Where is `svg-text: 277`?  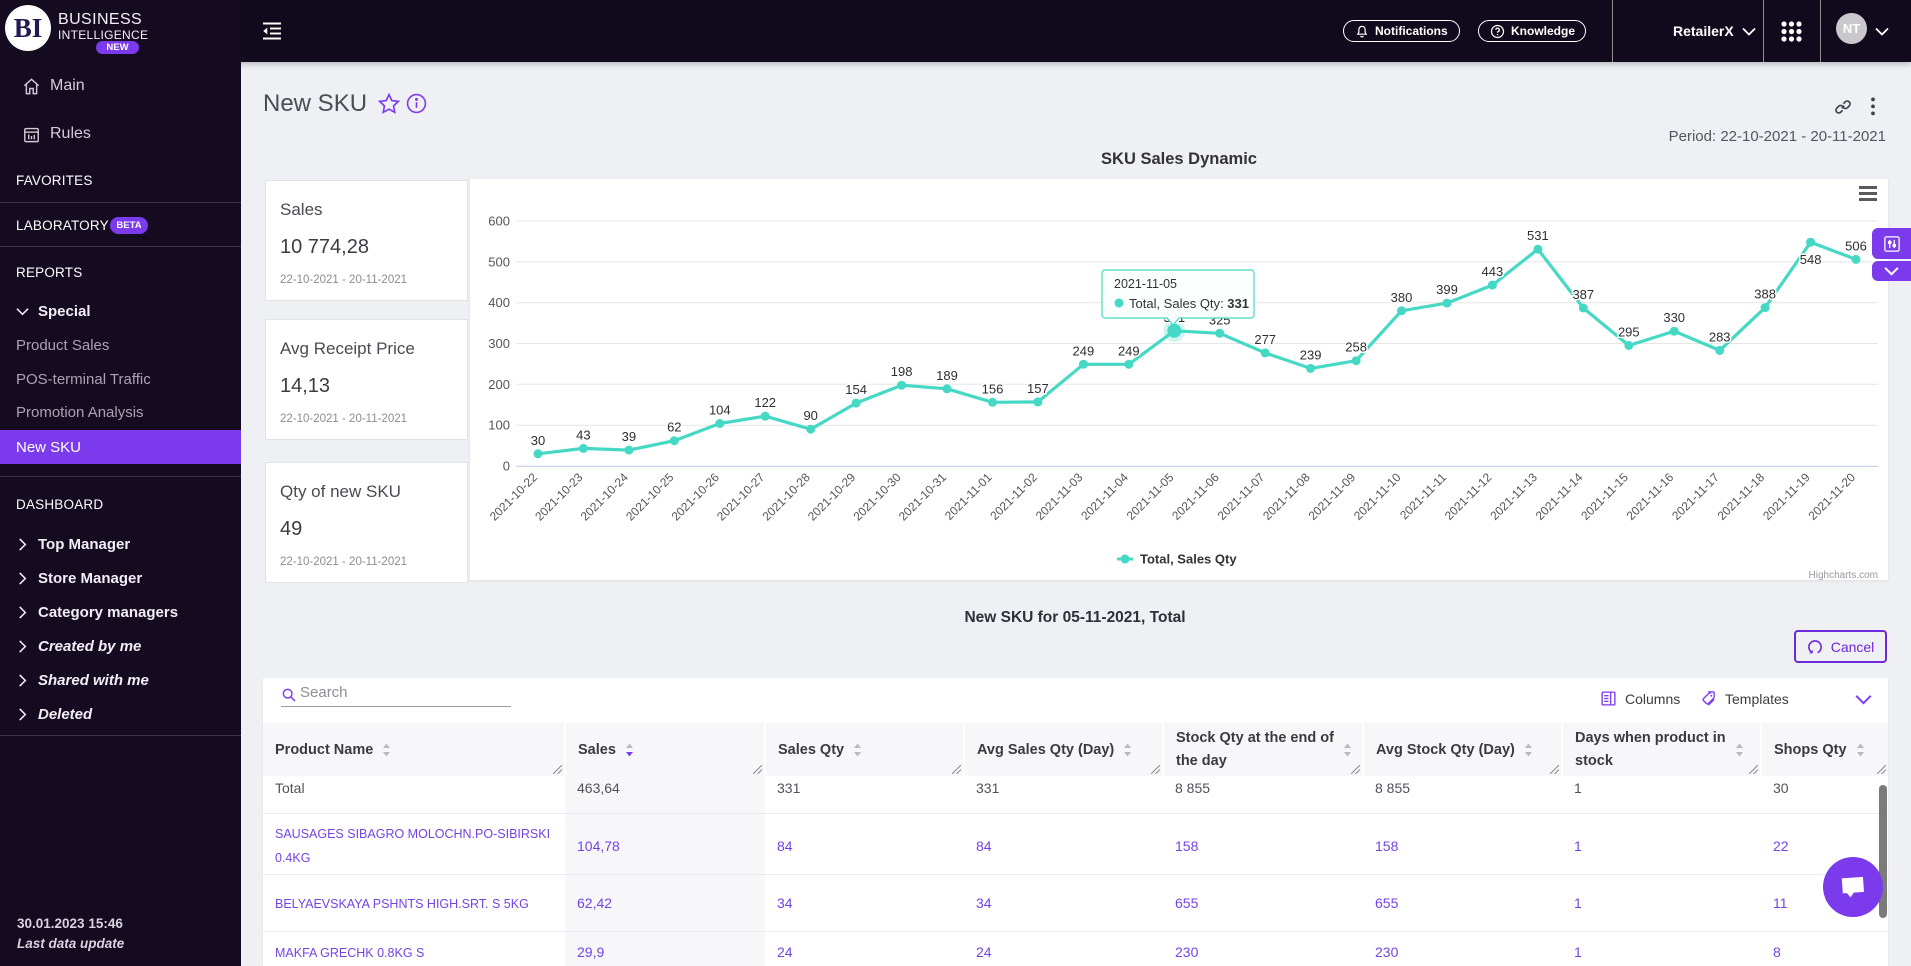 svg-text: 277 is located at coordinates (1265, 339).